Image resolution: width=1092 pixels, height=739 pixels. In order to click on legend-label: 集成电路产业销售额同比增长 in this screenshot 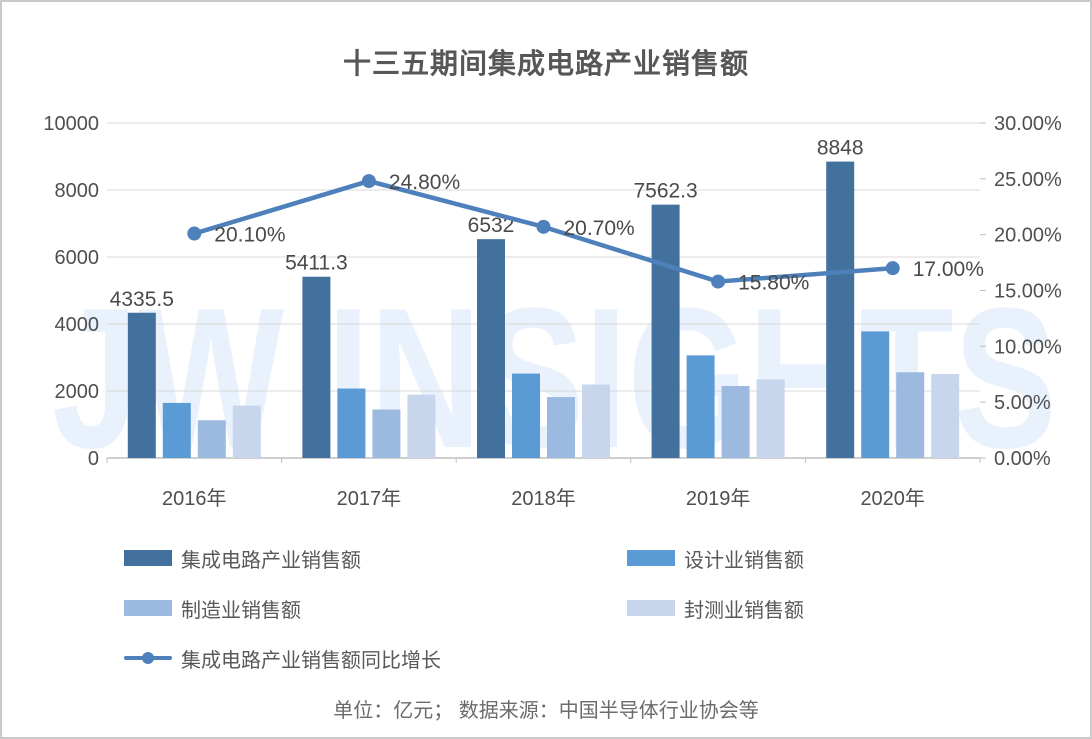, I will do `click(311, 660)`.